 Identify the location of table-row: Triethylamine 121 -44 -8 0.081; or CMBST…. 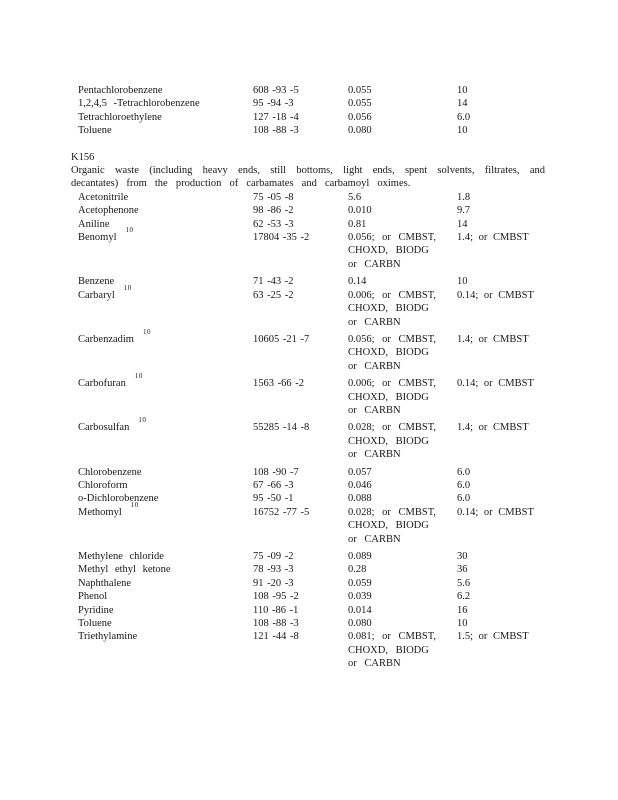
(309, 650).